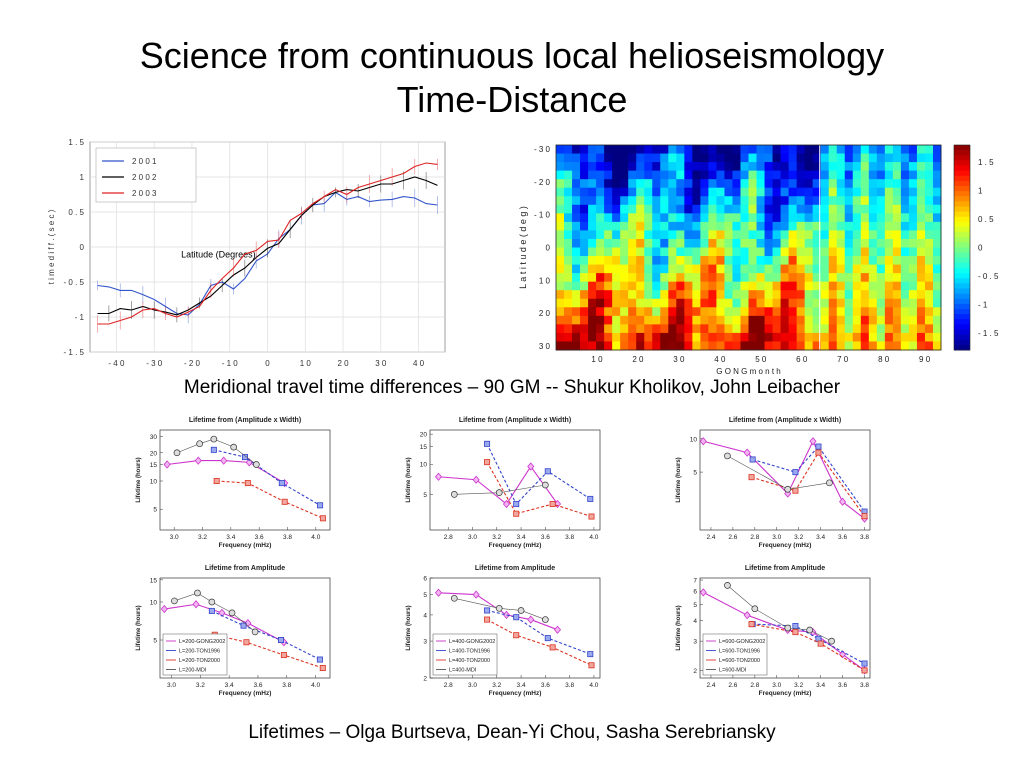 The width and height of the screenshot is (1024, 768). Describe the element at coordinates (409, 479) in the screenshot. I see `y-axis-label: Lifetime (hours)` at that location.